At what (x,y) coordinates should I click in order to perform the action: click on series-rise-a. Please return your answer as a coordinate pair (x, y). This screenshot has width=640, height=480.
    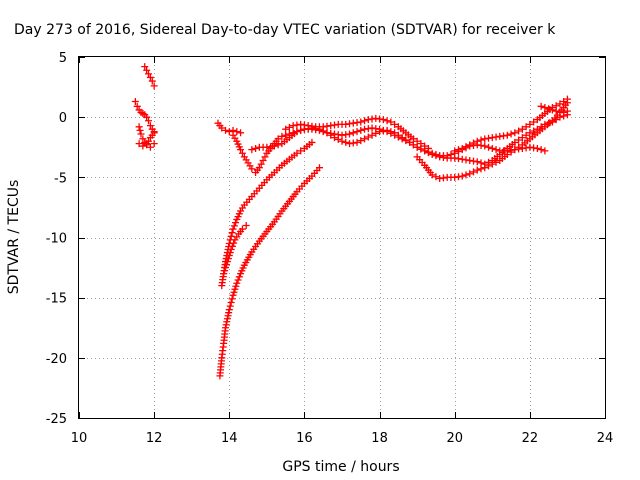
    Looking at the image, I should click on (269, 272).